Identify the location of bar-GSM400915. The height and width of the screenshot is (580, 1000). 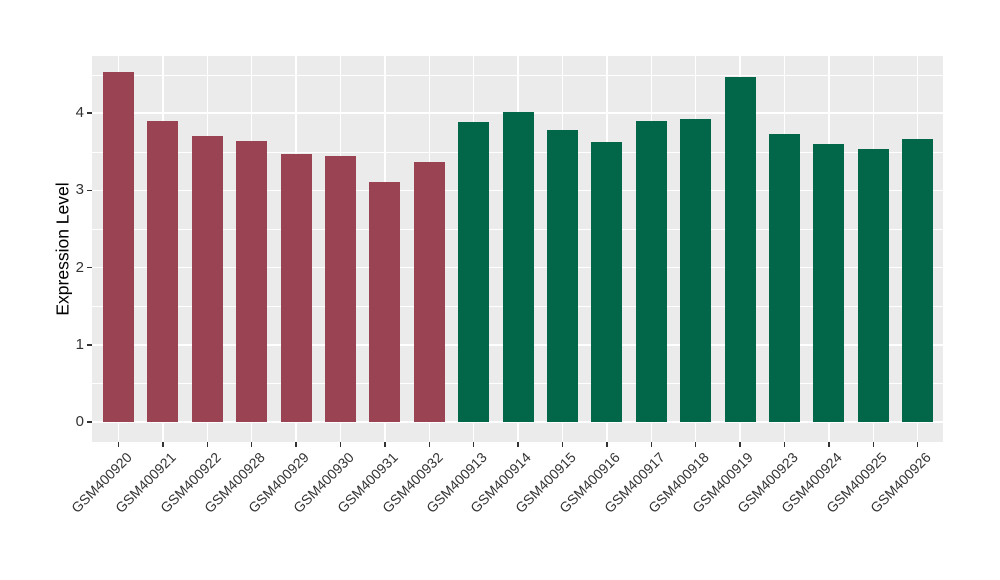
(562, 276).